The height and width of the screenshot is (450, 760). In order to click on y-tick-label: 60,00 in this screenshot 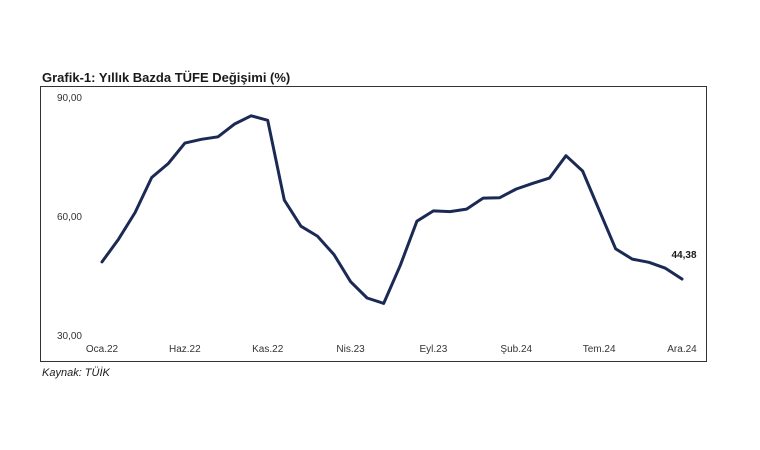, I will do `click(69, 217)`.